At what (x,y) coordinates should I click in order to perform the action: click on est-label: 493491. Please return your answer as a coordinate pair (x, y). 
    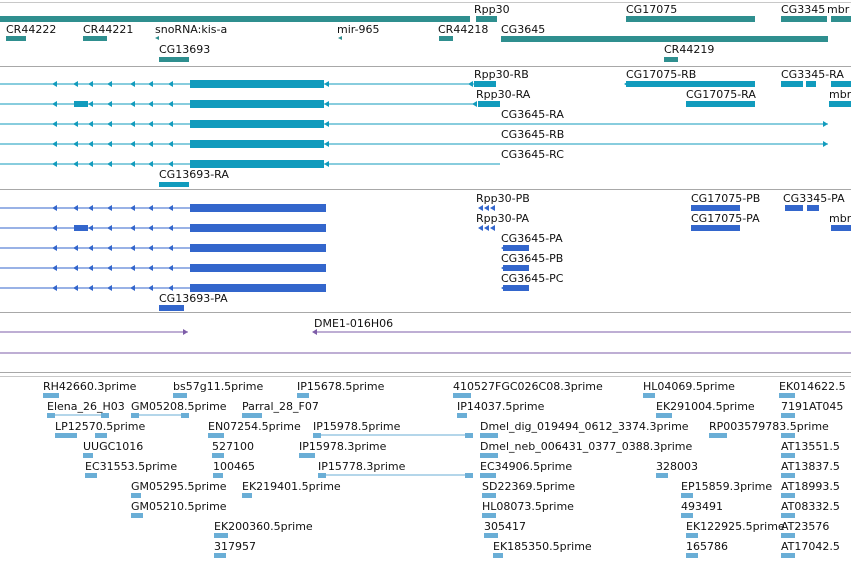
    Looking at the image, I should click on (702, 506).